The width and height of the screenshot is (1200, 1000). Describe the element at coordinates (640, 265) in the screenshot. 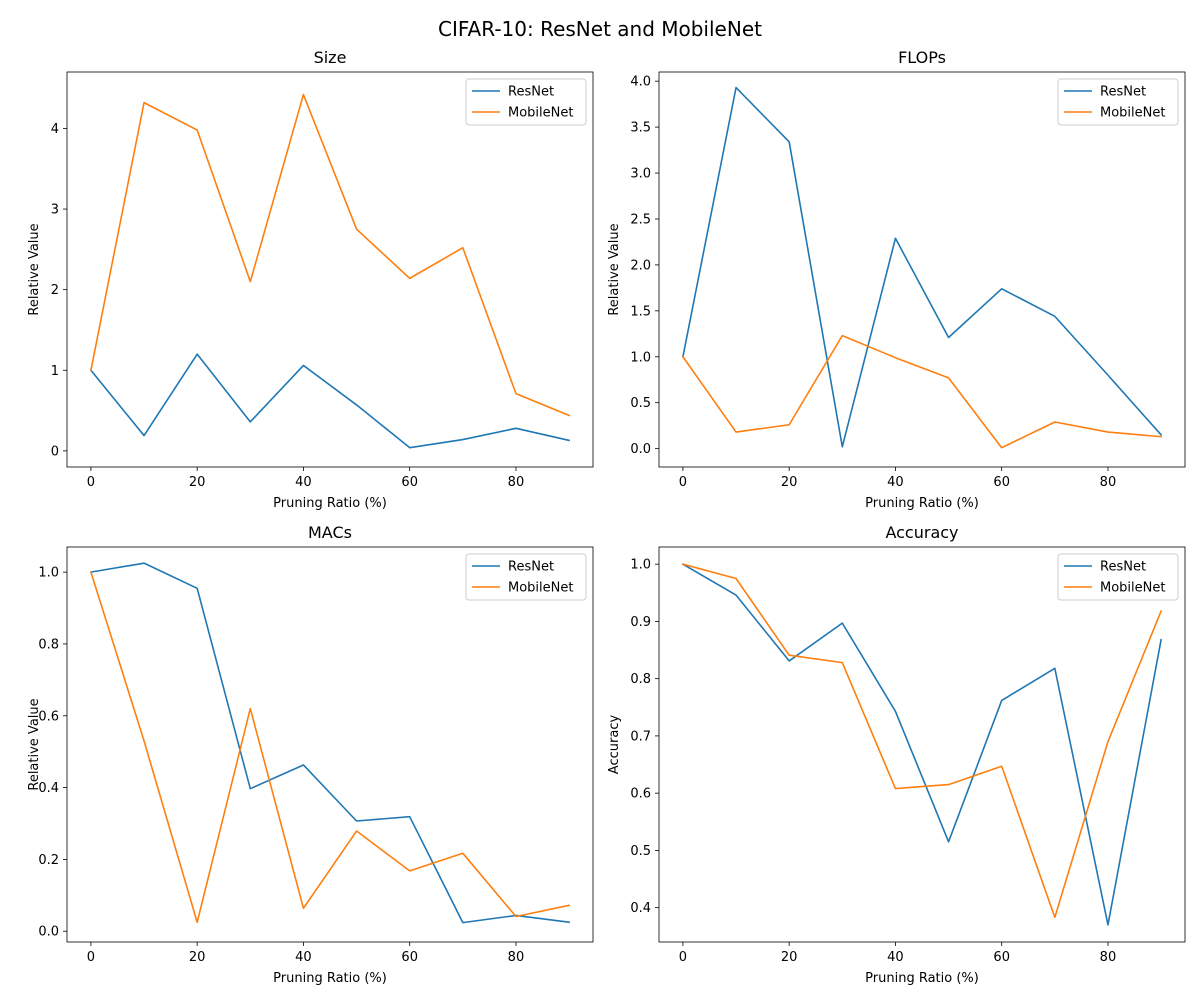

I see `y-tick-label: 2.0` at that location.